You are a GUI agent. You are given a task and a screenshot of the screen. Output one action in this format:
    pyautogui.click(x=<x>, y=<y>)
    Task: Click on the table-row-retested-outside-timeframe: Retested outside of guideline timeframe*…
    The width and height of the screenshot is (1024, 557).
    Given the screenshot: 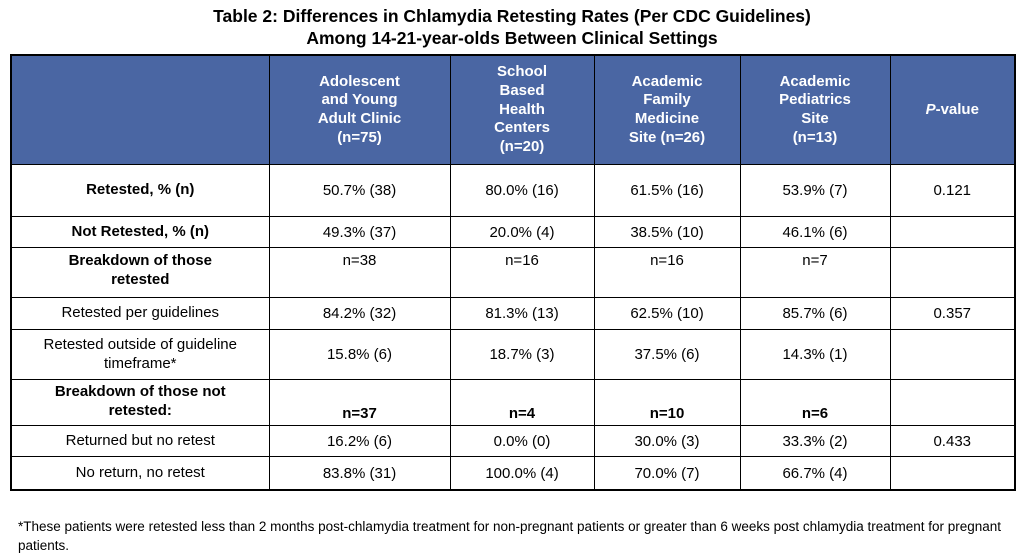 What is the action you would take?
    pyautogui.click(x=513, y=355)
    